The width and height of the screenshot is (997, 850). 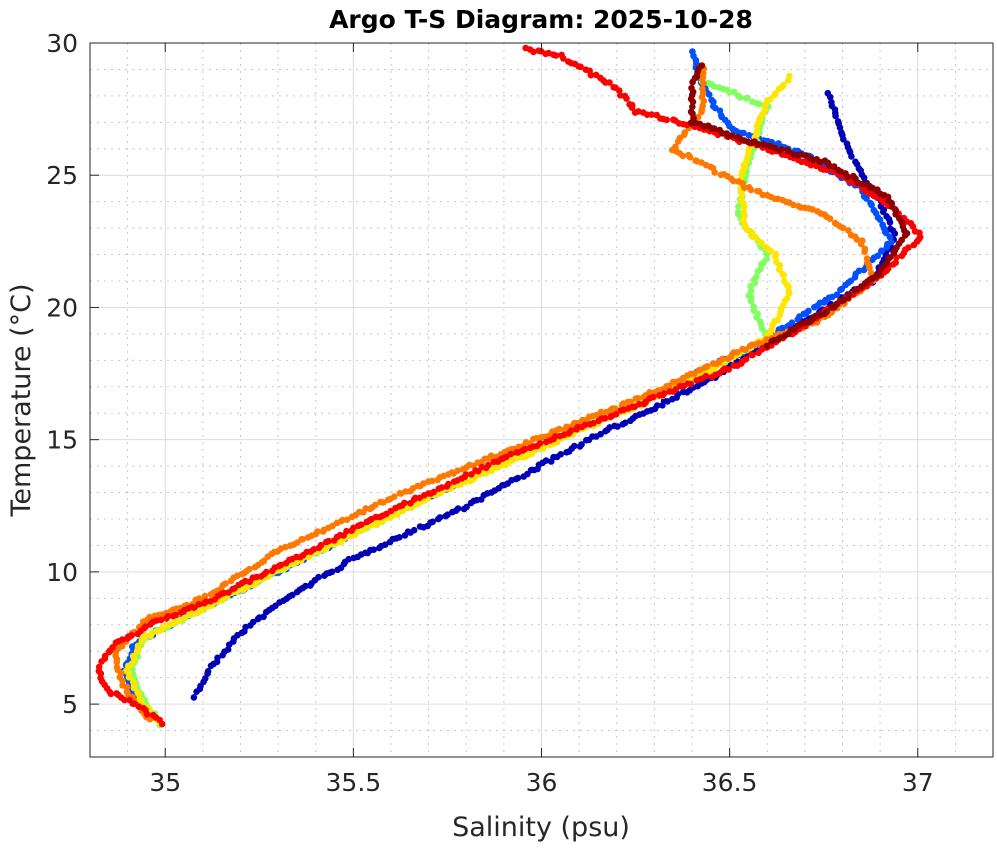 What do you see at coordinates (62, 440) in the screenshot?
I see `y-tick-label: 15` at bounding box center [62, 440].